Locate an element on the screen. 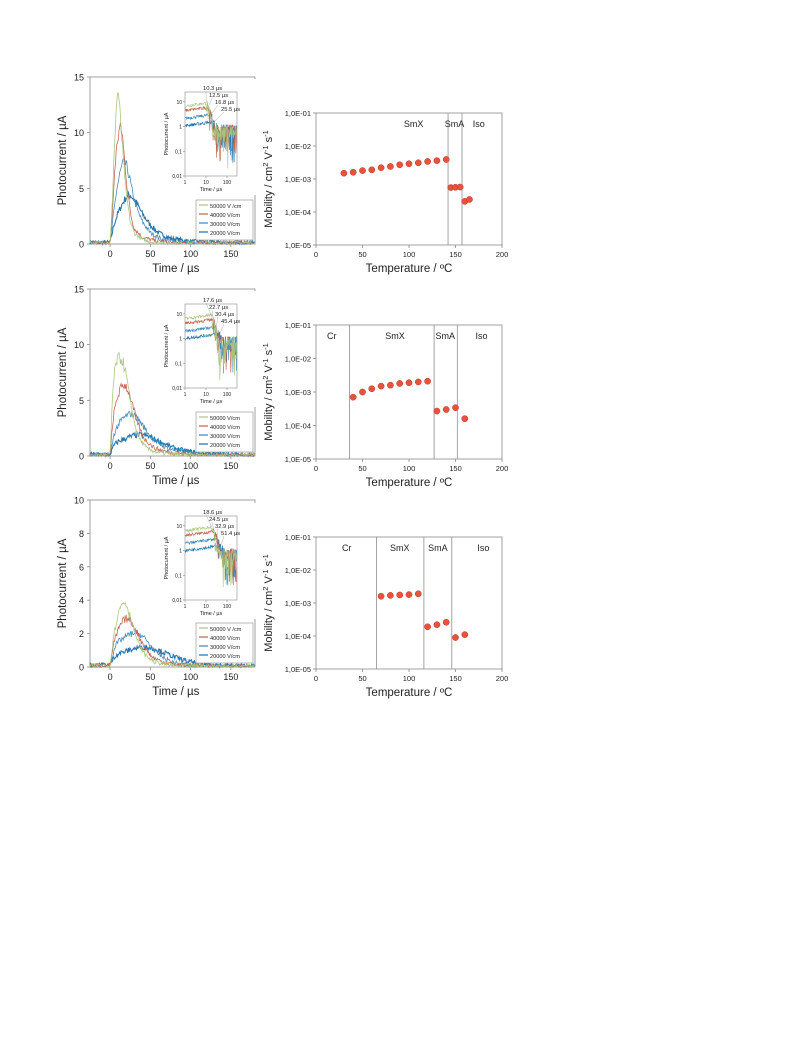 The height and width of the screenshot is (1057, 793). inset-x-tick-label: 100 is located at coordinates (227, 607).